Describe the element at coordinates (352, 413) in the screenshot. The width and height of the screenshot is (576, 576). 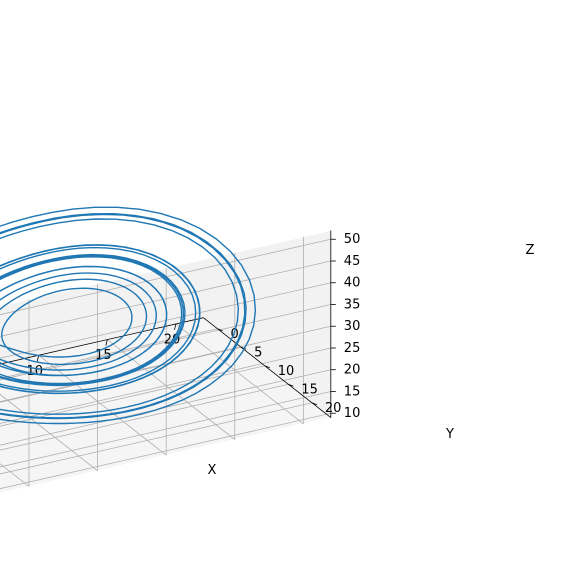
I see `z-tick-label: 10` at that location.